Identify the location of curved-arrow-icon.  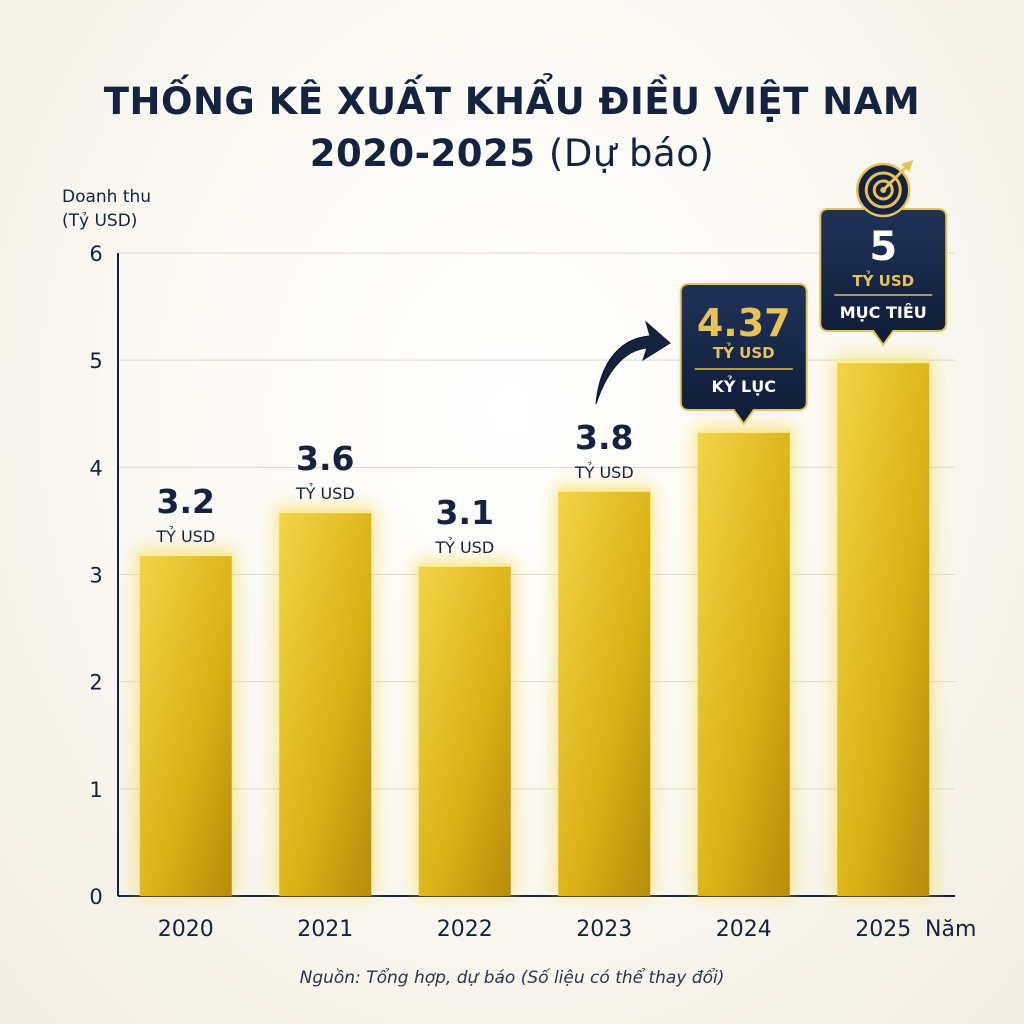
(633, 362).